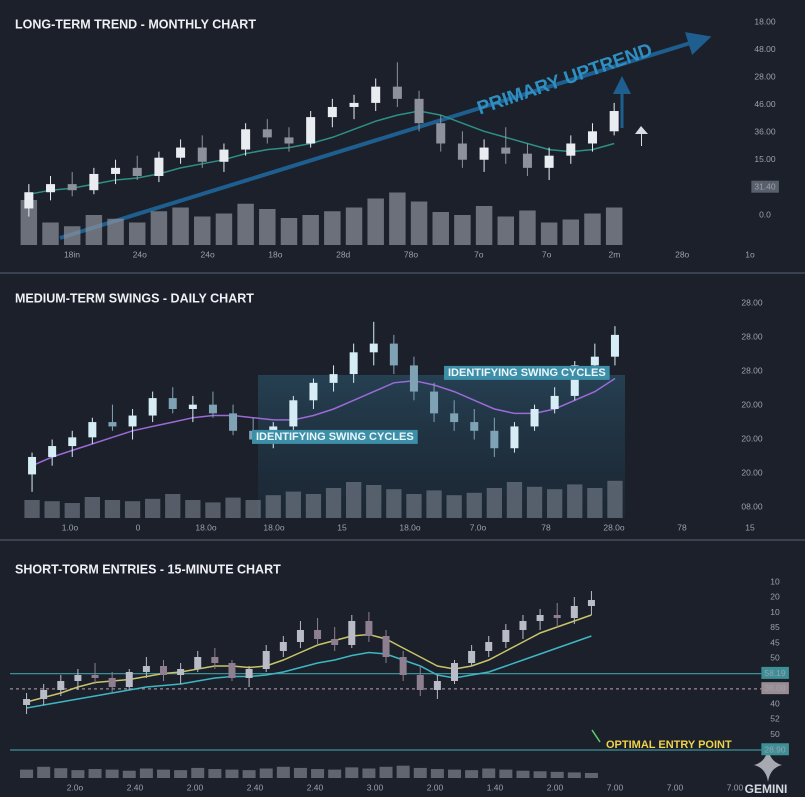 This screenshot has width=805, height=797. Describe the element at coordinates (479, 254) in the screenshot. I see `x-axis-label: 7o` at that location.